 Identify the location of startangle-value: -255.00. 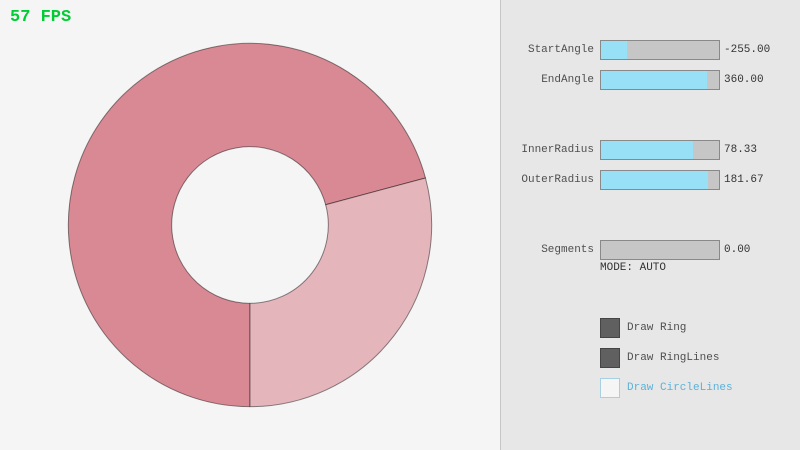
(747, 50).